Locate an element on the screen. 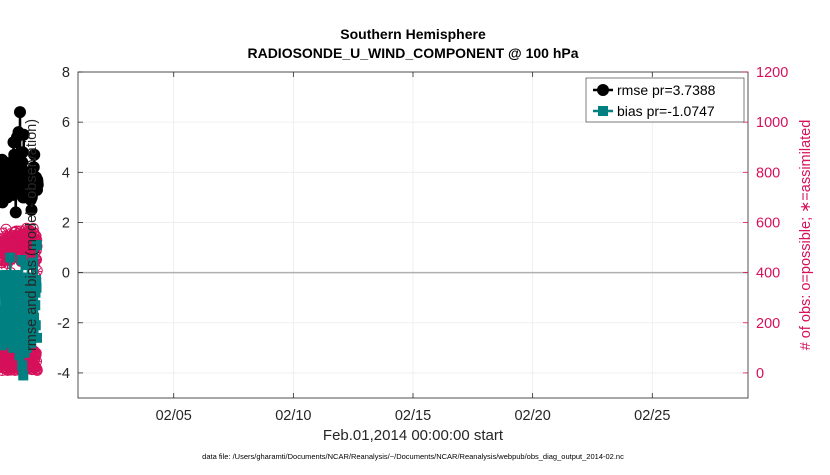  bias-series-layer is located at coordinates (21, 310).